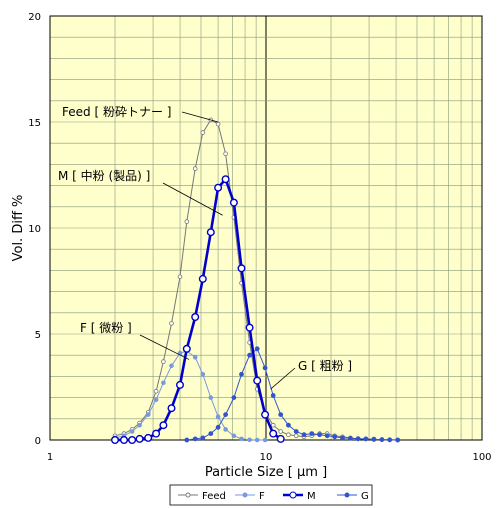 This screenshot has height=508, width=500. Describe the element at coordinates (104, 175) in the screenshot. I see `annotation-label: M [ 中粉 (製品) ]` at that location.